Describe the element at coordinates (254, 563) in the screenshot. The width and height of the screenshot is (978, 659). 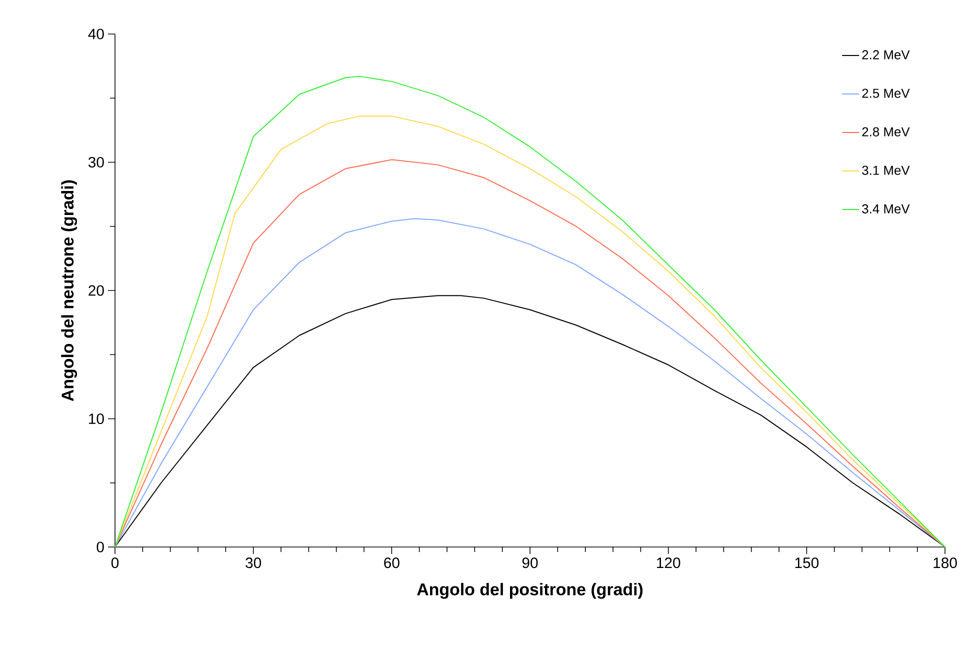
I see `x-tick-label: 30` at that location.